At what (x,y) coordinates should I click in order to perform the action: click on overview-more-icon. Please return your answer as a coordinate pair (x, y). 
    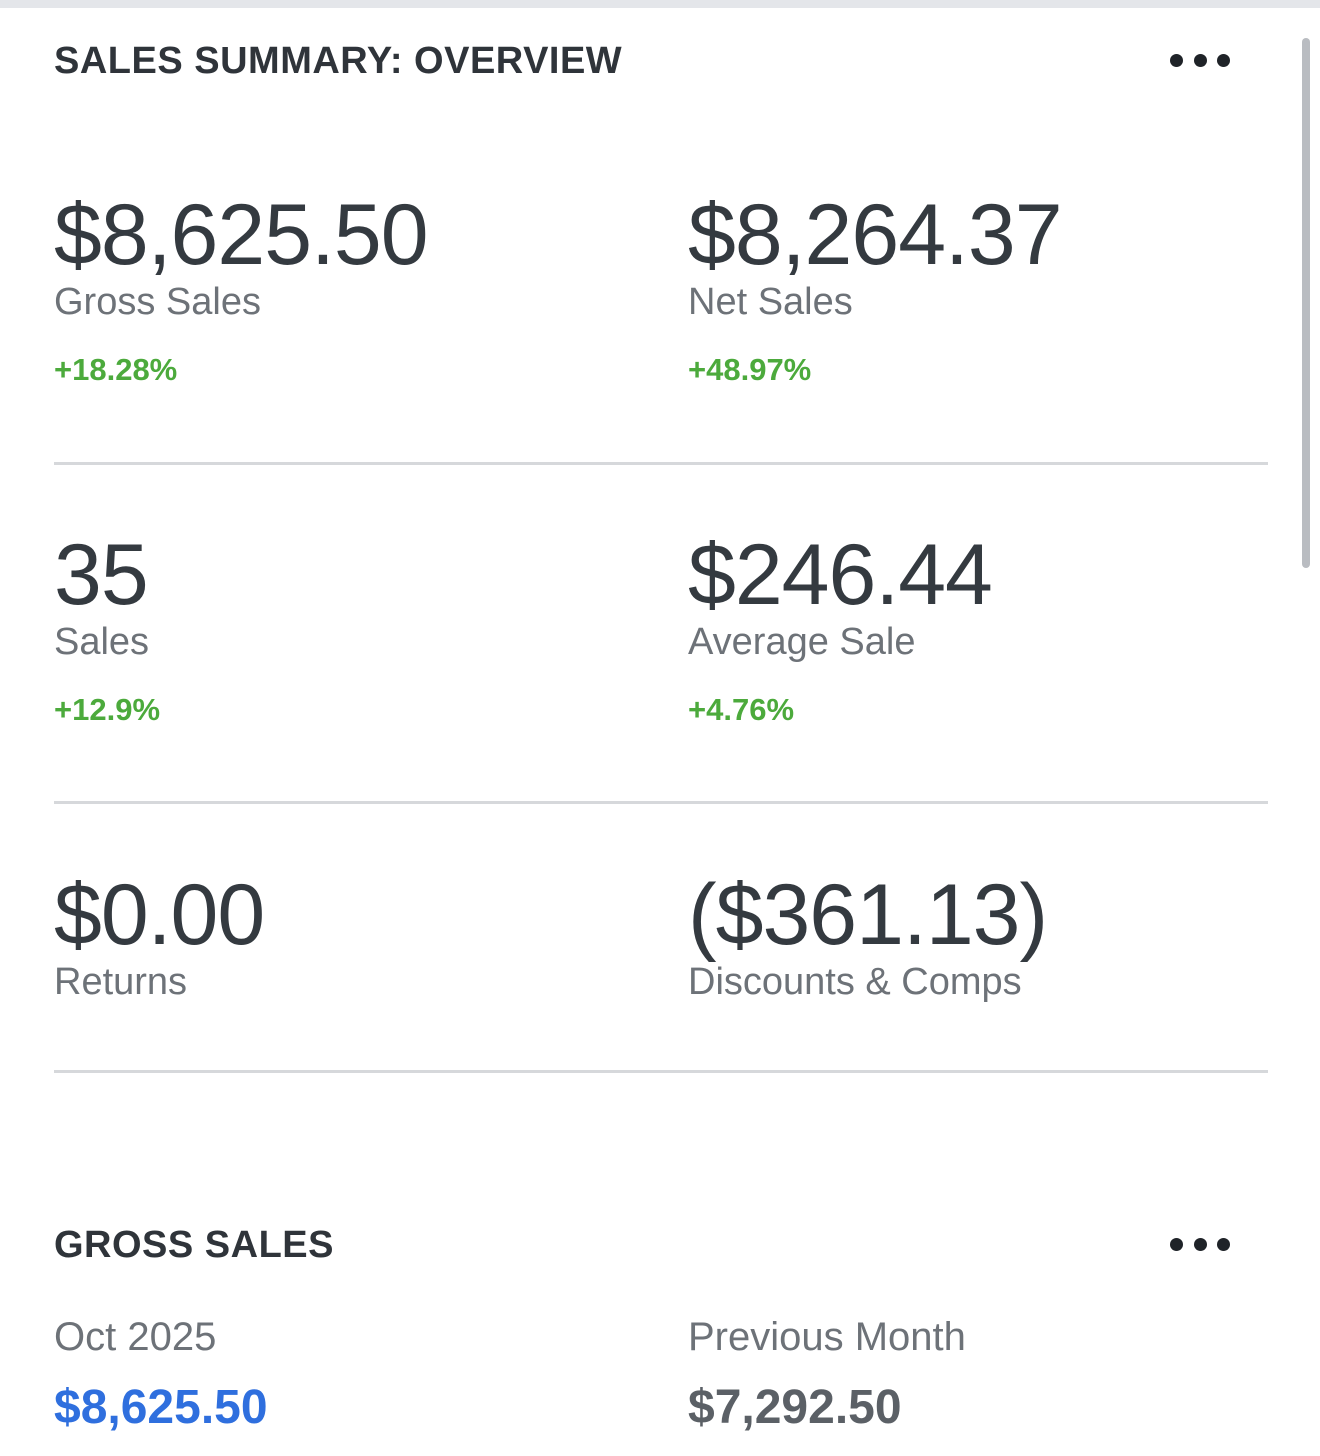
    Looking at the image, I should click on (1200, 60).